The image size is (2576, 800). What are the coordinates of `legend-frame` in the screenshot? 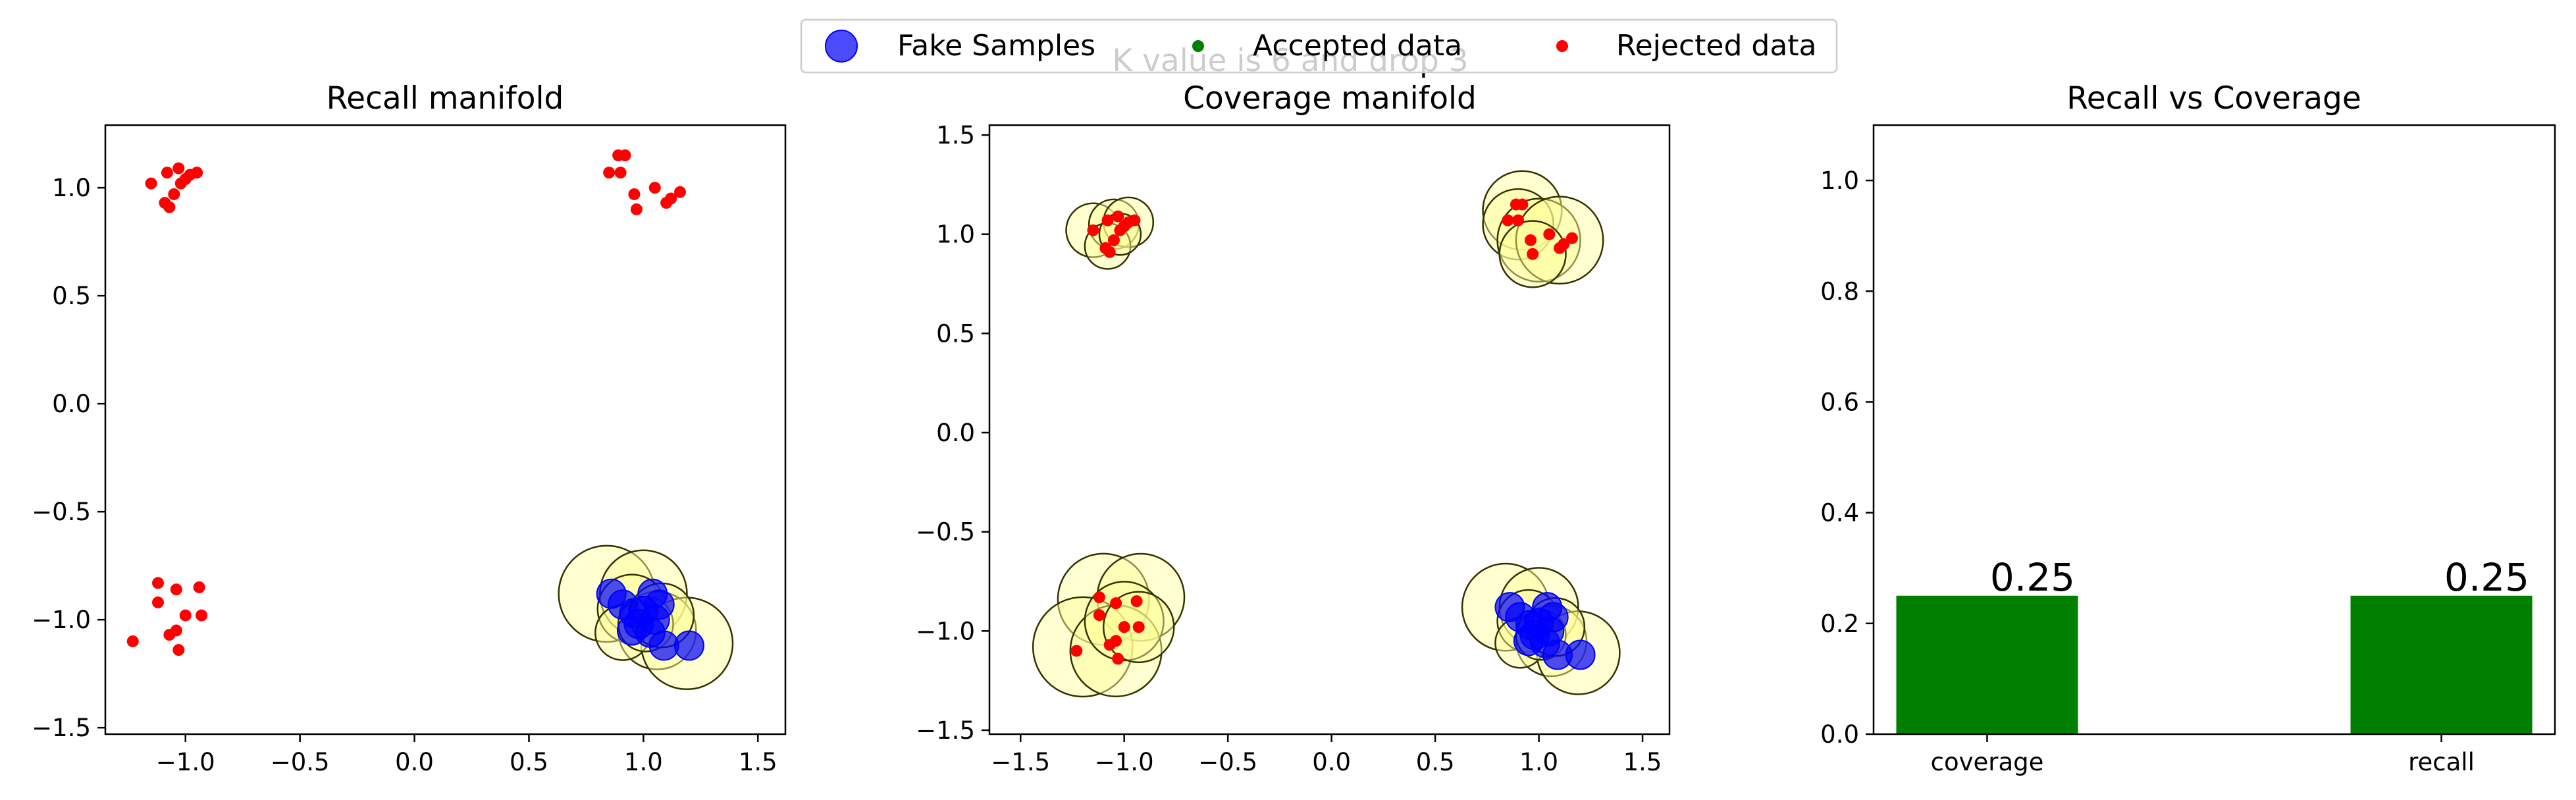 It's located at (1319, 46).